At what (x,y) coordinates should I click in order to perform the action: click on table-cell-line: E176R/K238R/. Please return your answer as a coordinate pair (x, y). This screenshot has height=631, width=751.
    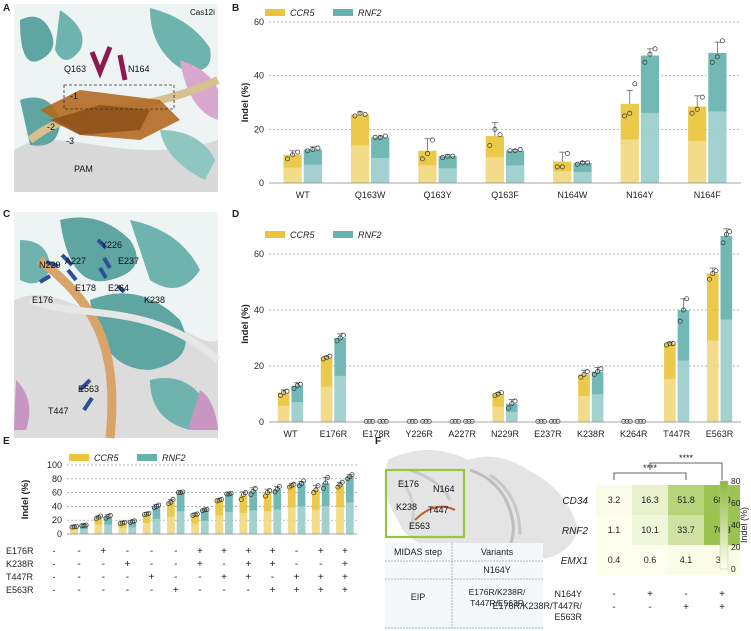
    Looking at the image, I should click on (497, 592).